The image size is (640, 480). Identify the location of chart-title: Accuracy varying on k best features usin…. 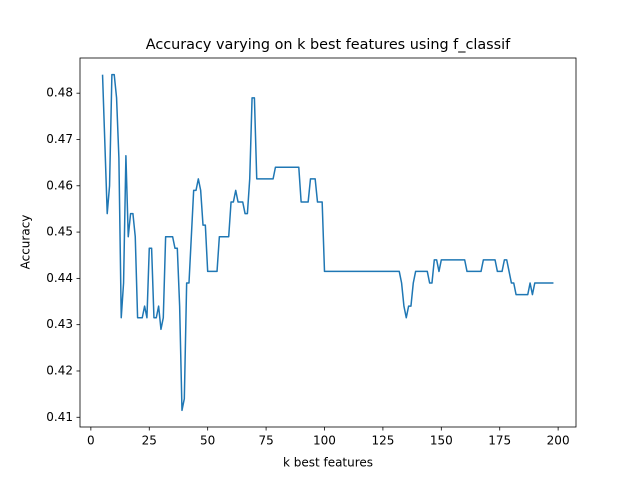
(328, 45).